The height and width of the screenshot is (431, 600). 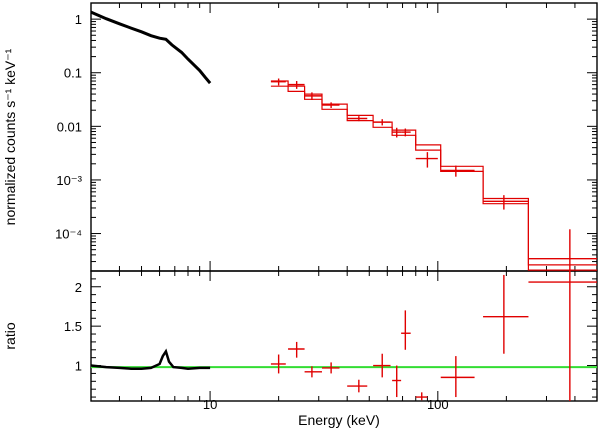 What do you see at coordinates (210, 404) in the screenshot?
I see `x-tick-label: 10` at bounding box center [210, 404].